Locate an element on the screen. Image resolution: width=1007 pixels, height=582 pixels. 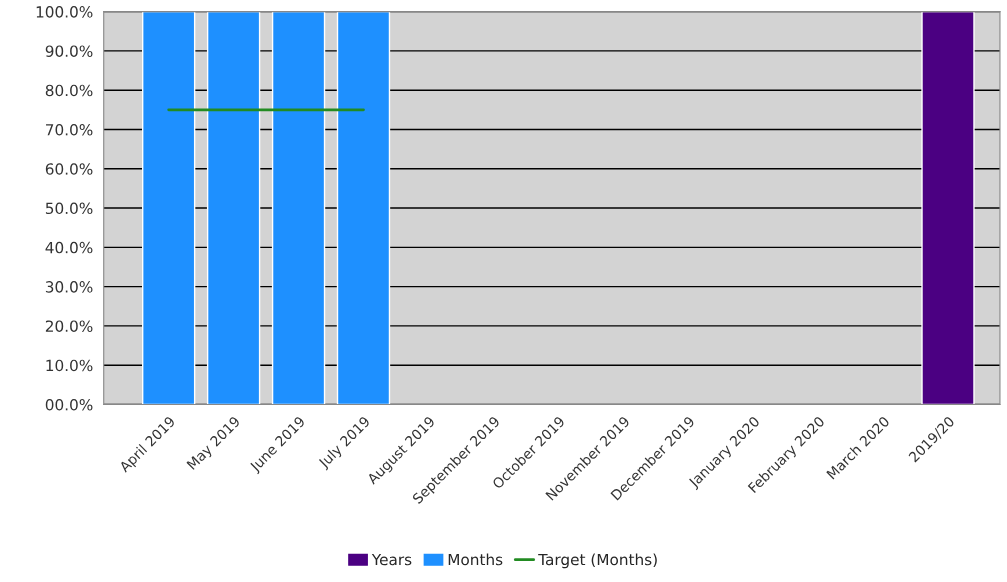
legend-label: Months is located at coordinates (475, 559).